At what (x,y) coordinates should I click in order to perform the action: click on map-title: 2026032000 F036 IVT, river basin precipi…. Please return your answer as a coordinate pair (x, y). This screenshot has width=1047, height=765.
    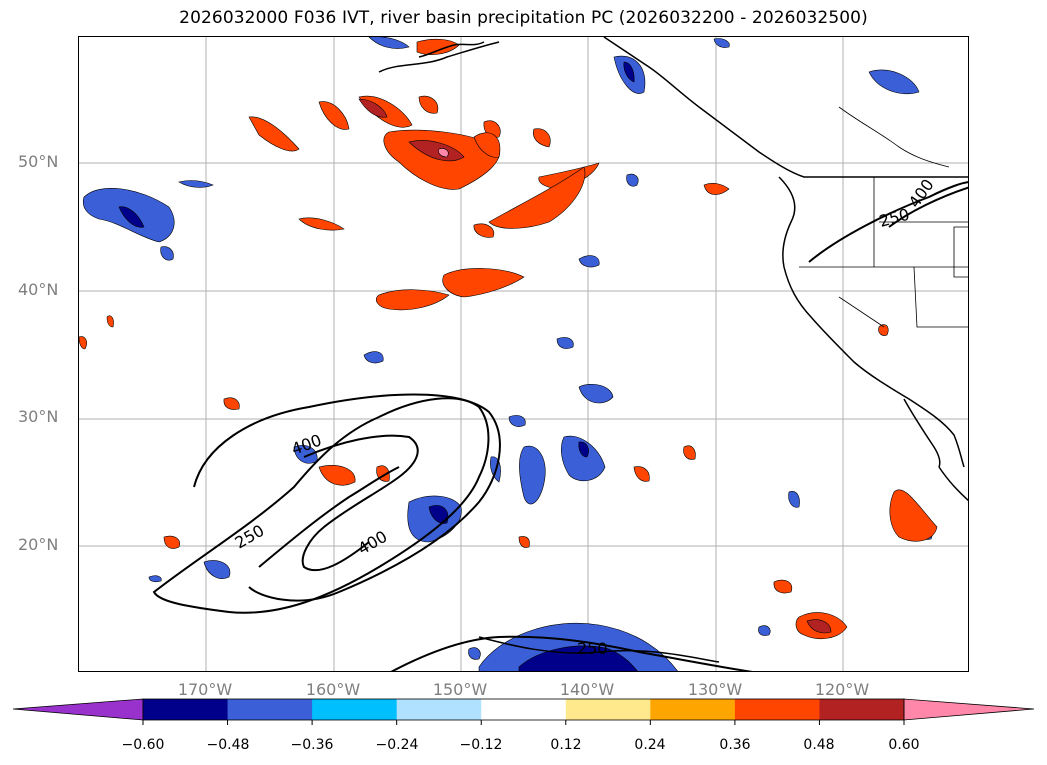
    Looking at the image, I should click on (523, 18).